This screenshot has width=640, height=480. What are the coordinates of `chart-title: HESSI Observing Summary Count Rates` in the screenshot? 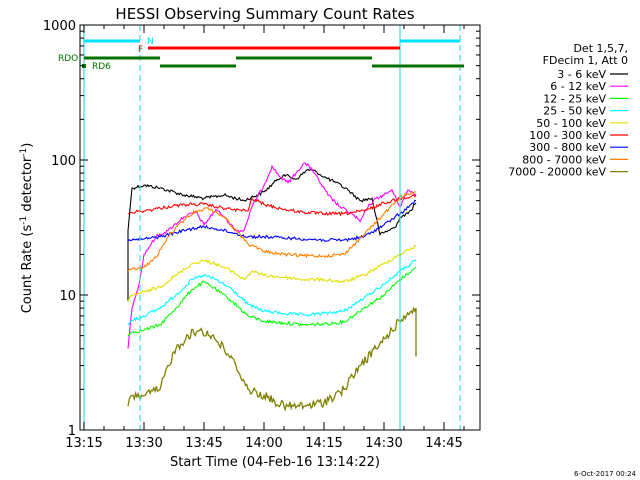 It's located at (264, 14).